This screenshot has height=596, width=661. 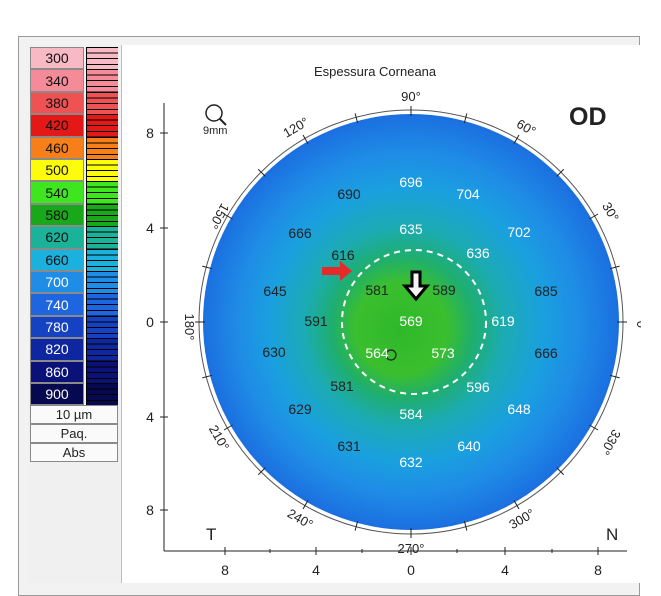 What do you see at coordinates (610, 442) in the screenshot?
I see `angle-label: 330°` at bounding box center [610, 442].